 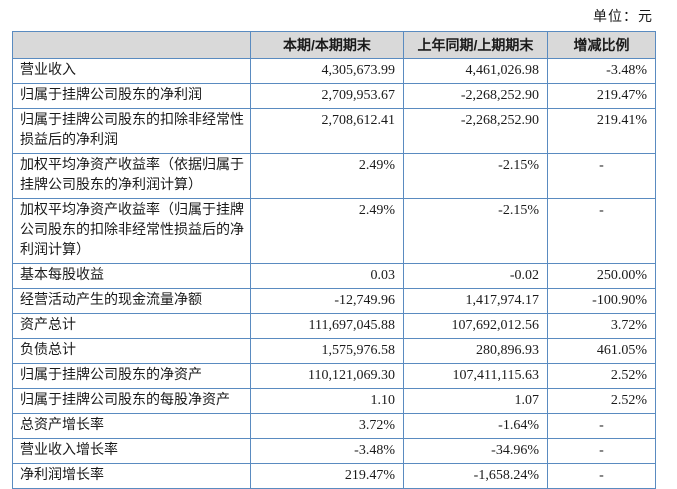 What do you see at coordinates (475, 426) in the screenshot?
I see `prior-period-cell: -1.64%` at bounding box center [475, 426].